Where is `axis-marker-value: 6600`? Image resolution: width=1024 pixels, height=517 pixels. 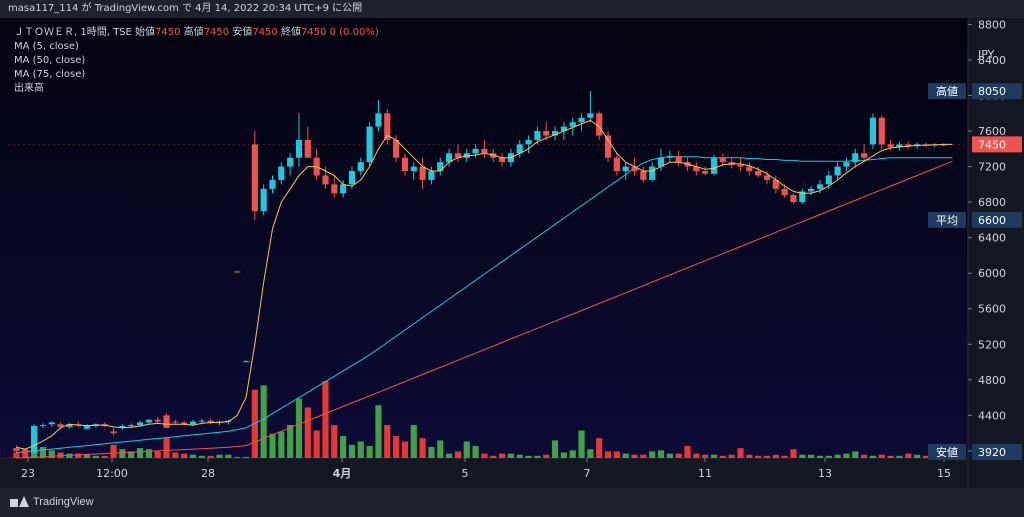 axis-marker-value: 6600 is located at coordinates (992, 220).